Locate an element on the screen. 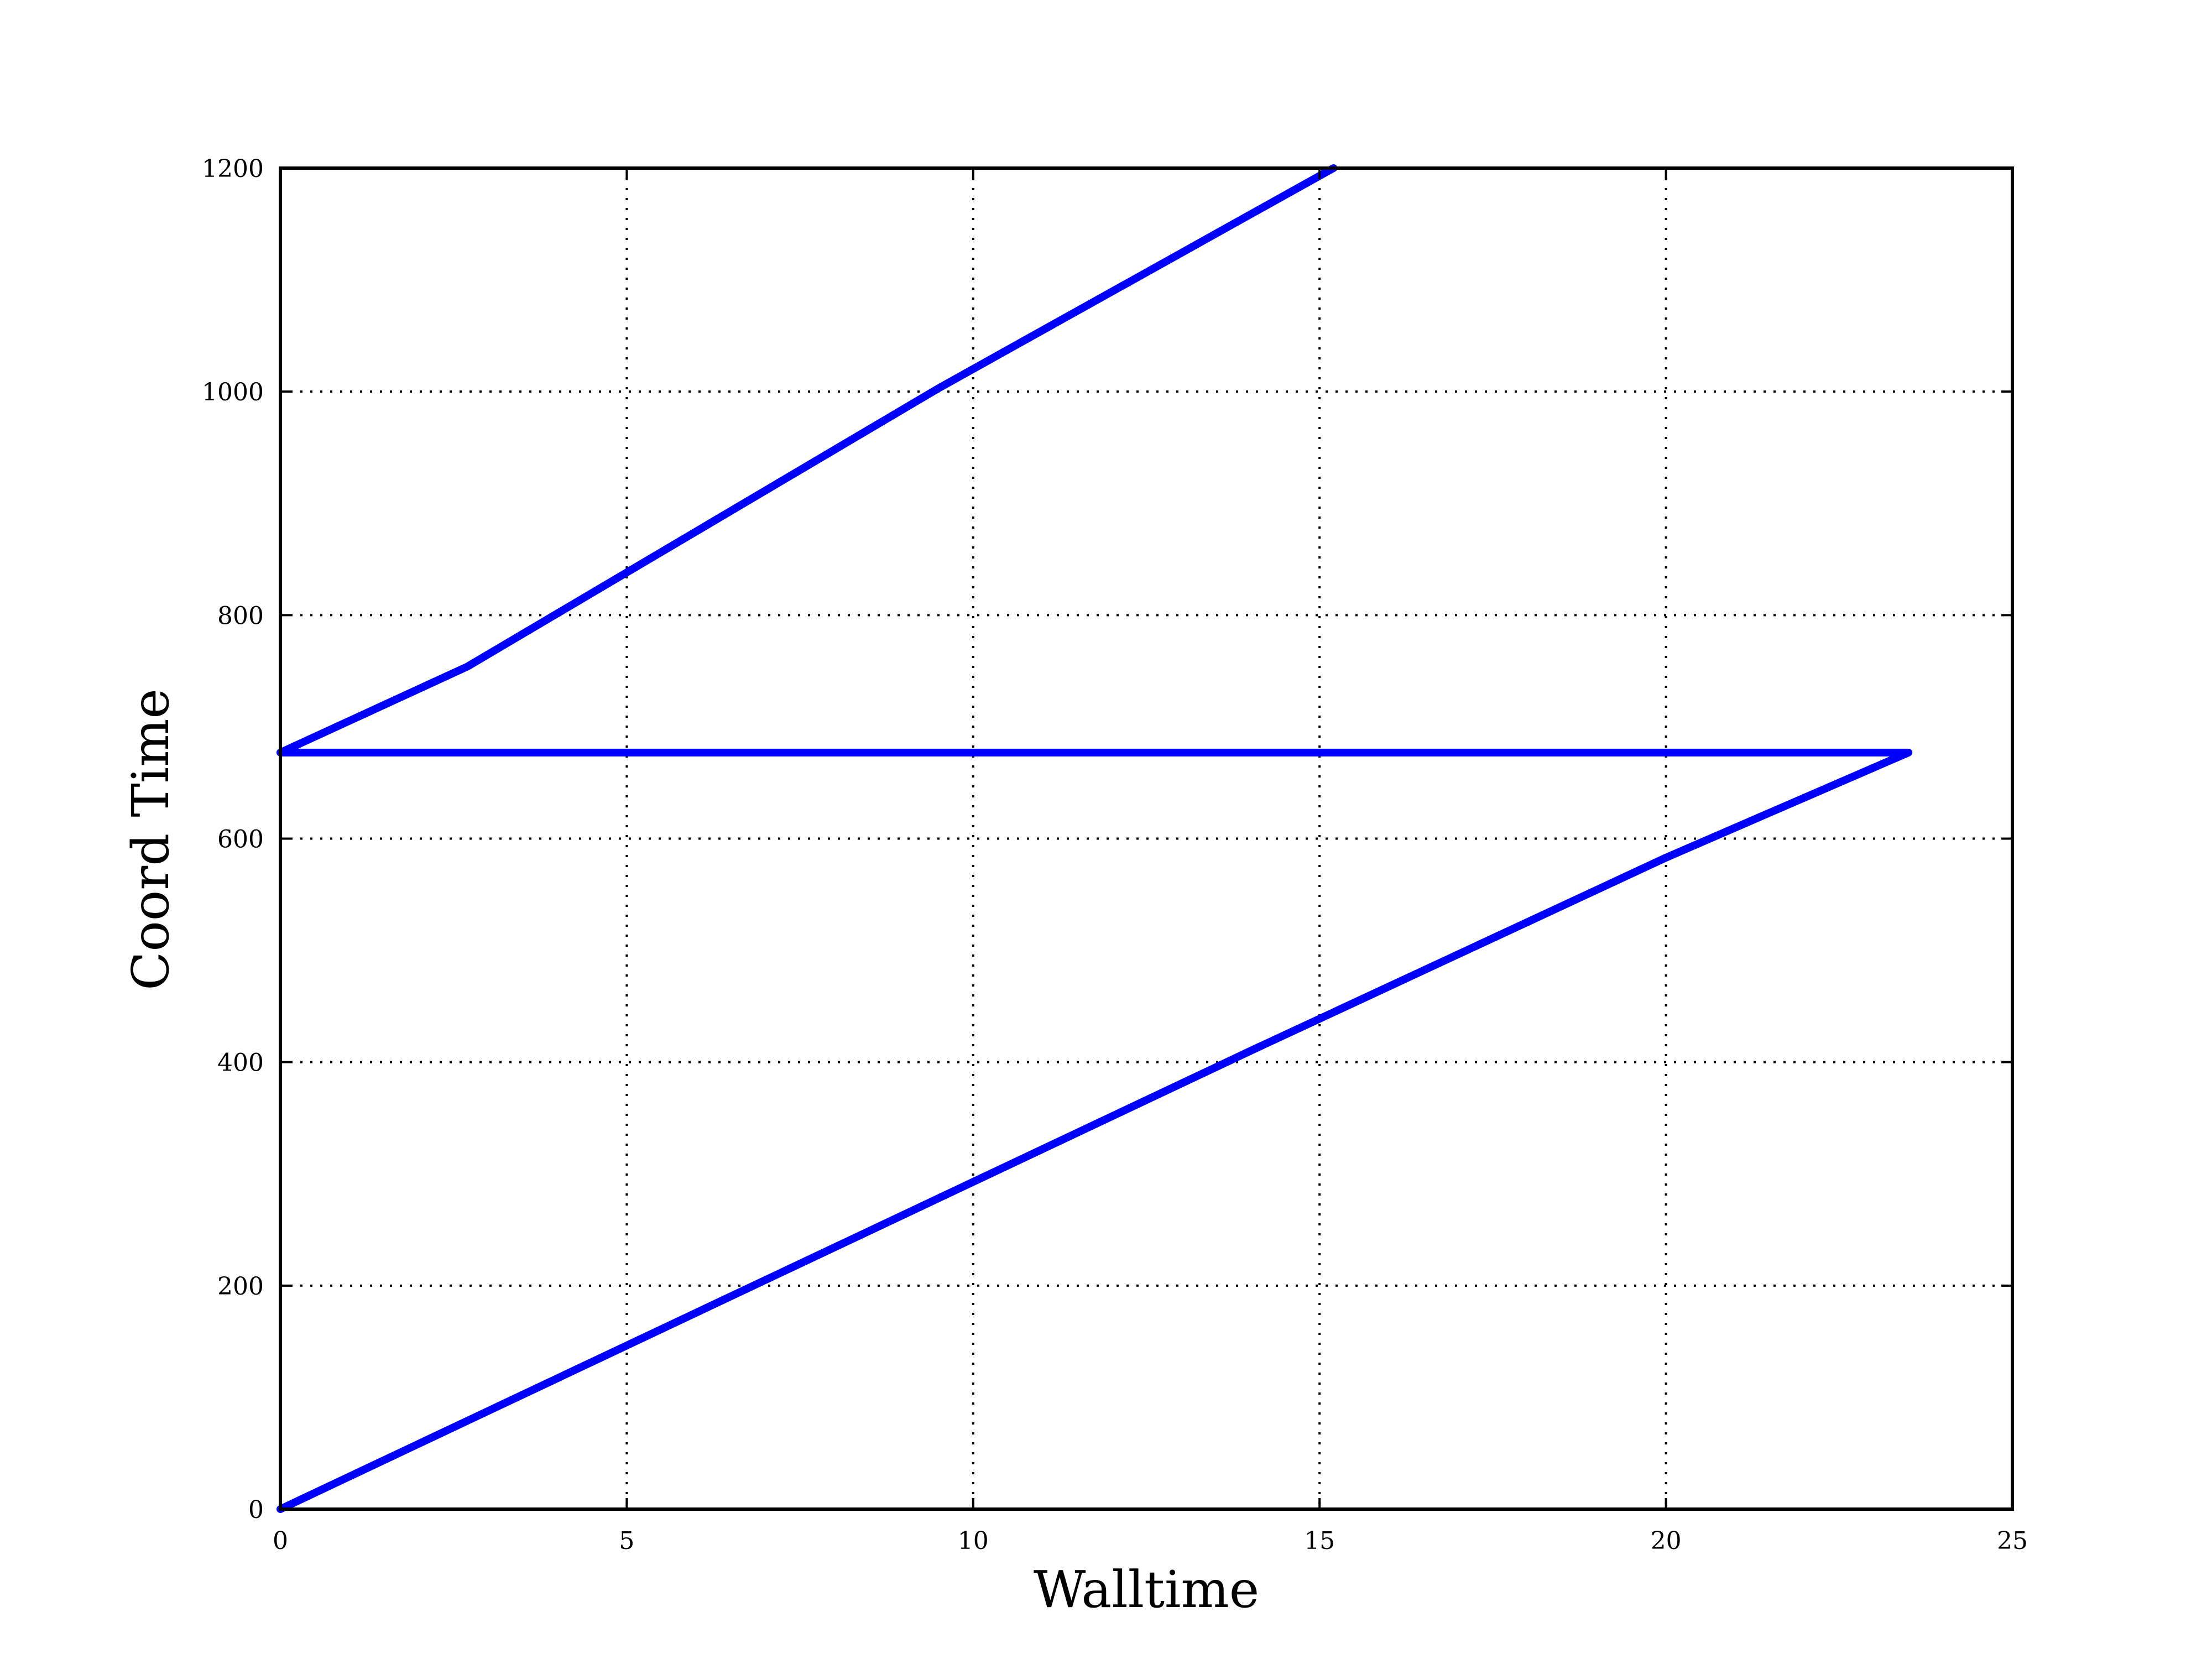  y-tick-label: 1200 is located at coordinates (233, 169).